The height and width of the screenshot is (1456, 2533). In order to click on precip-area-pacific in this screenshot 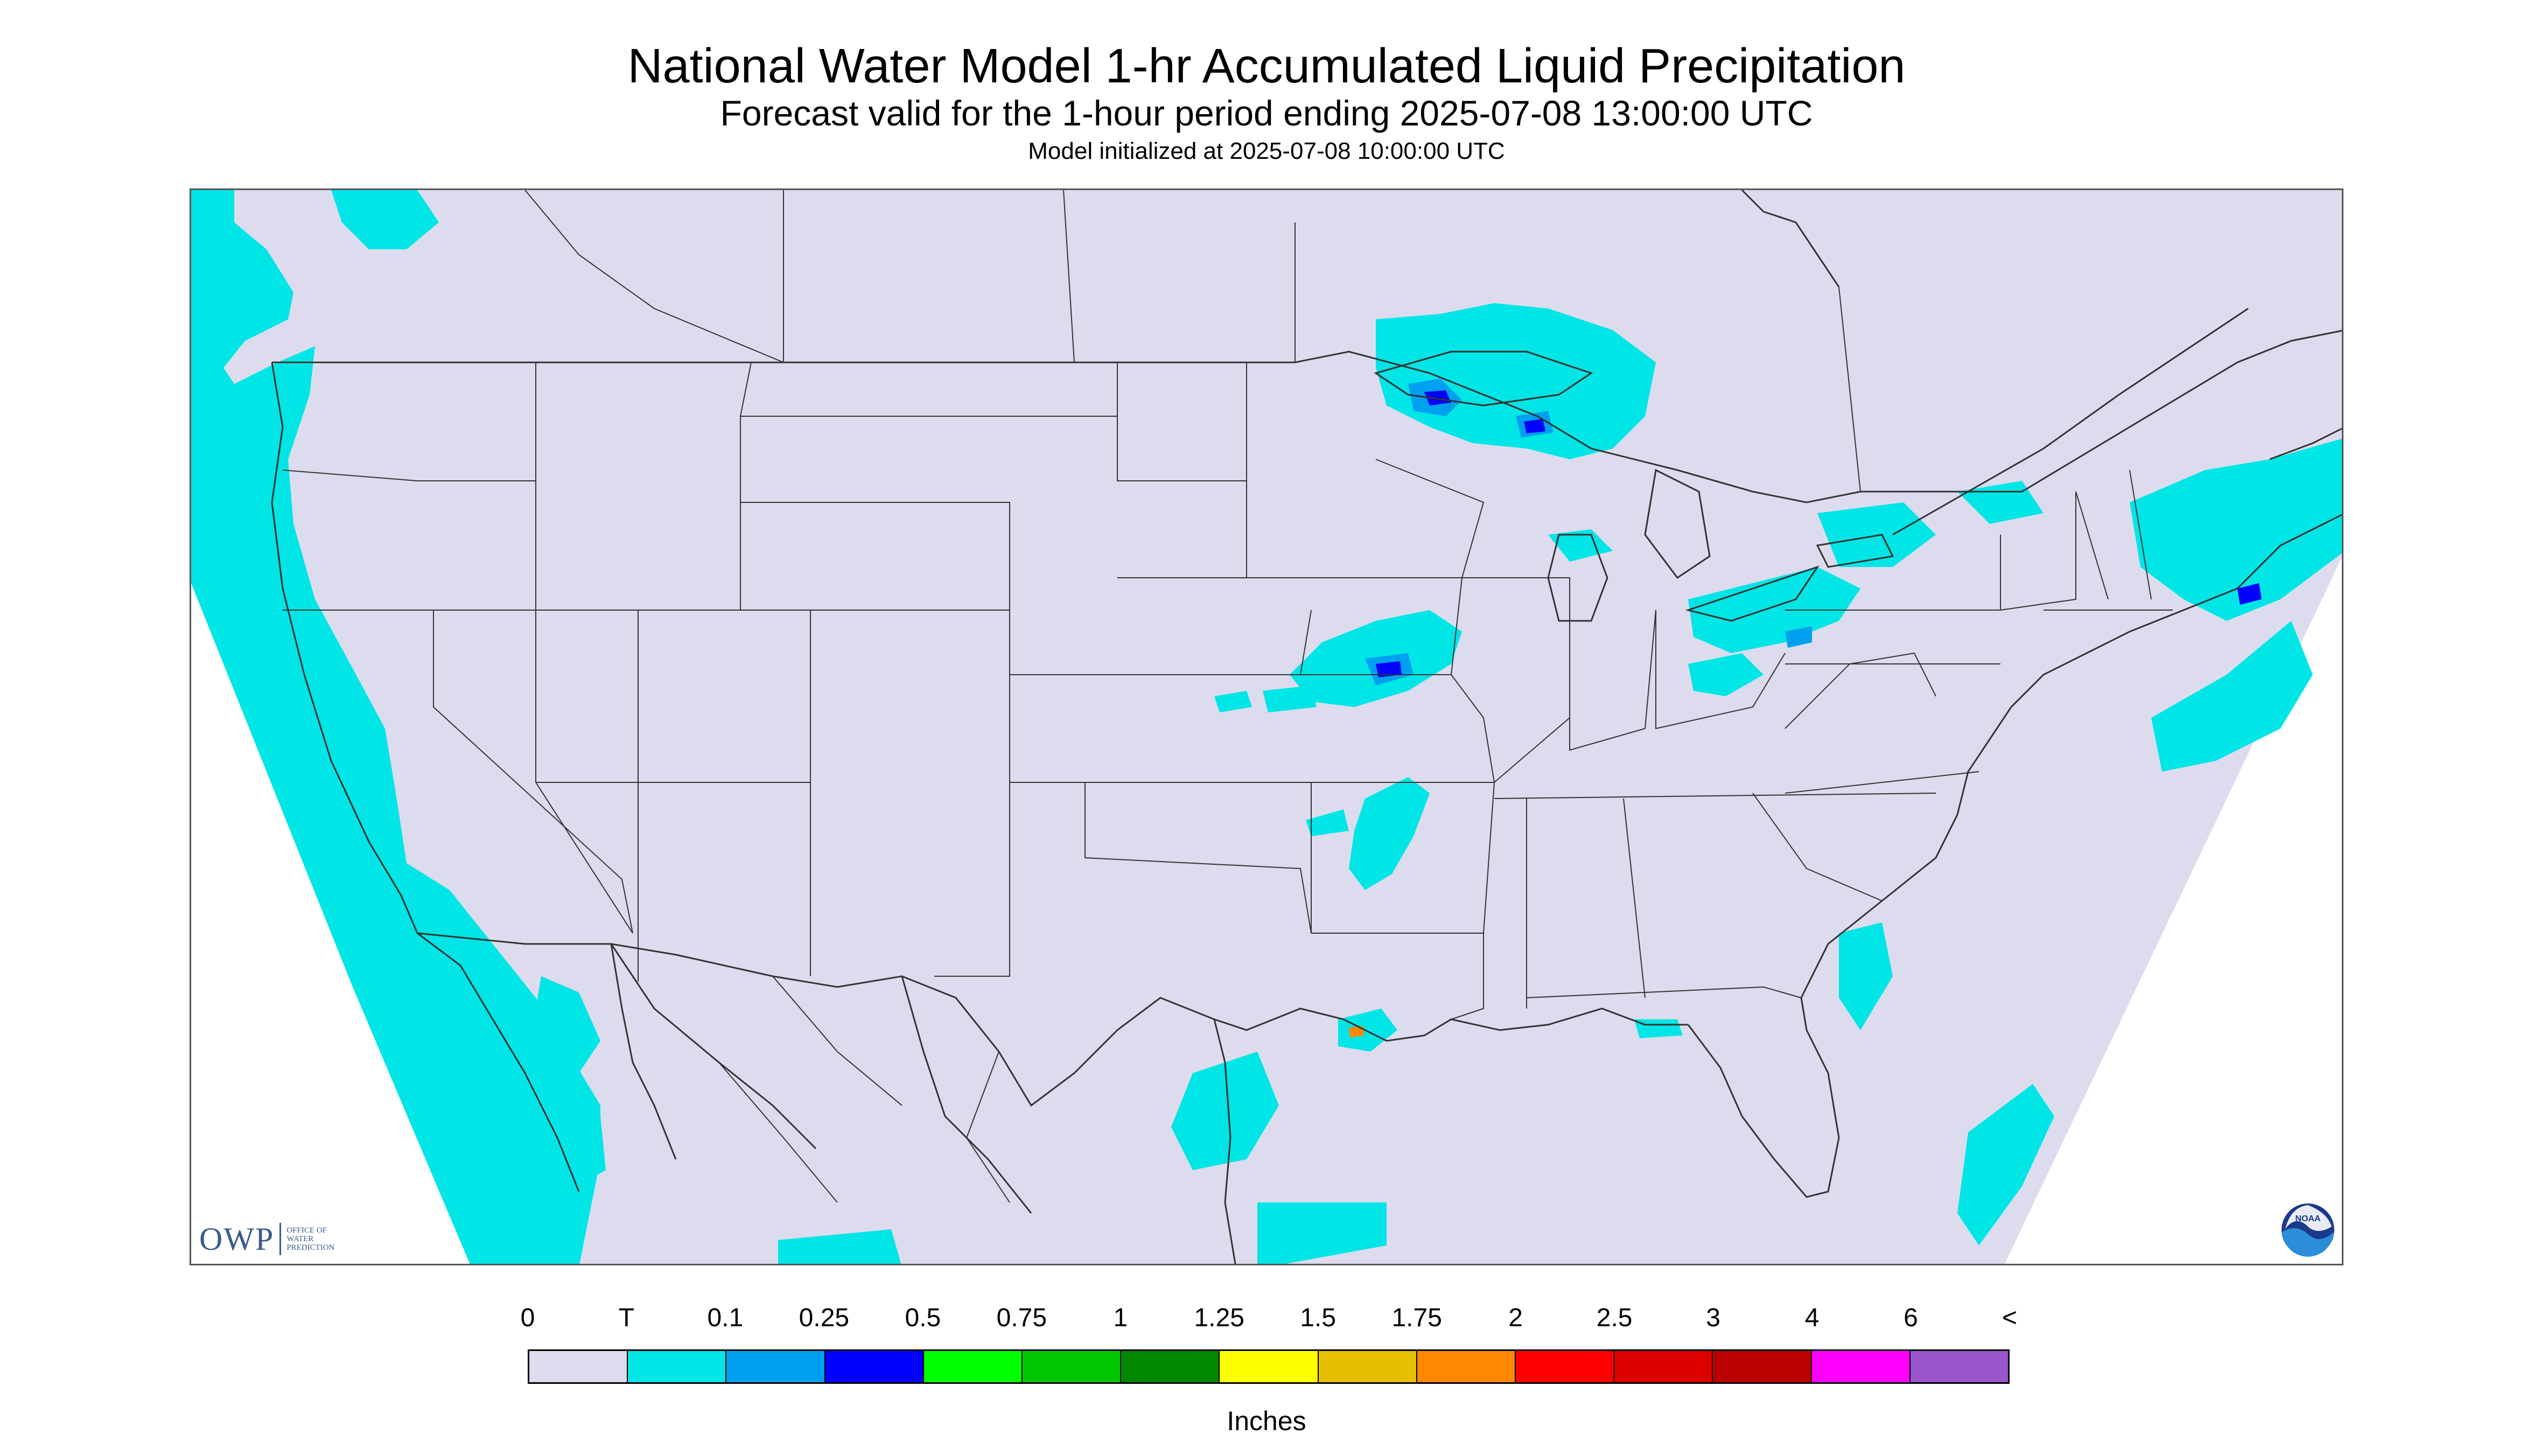, I will do `click(395, 727)`.